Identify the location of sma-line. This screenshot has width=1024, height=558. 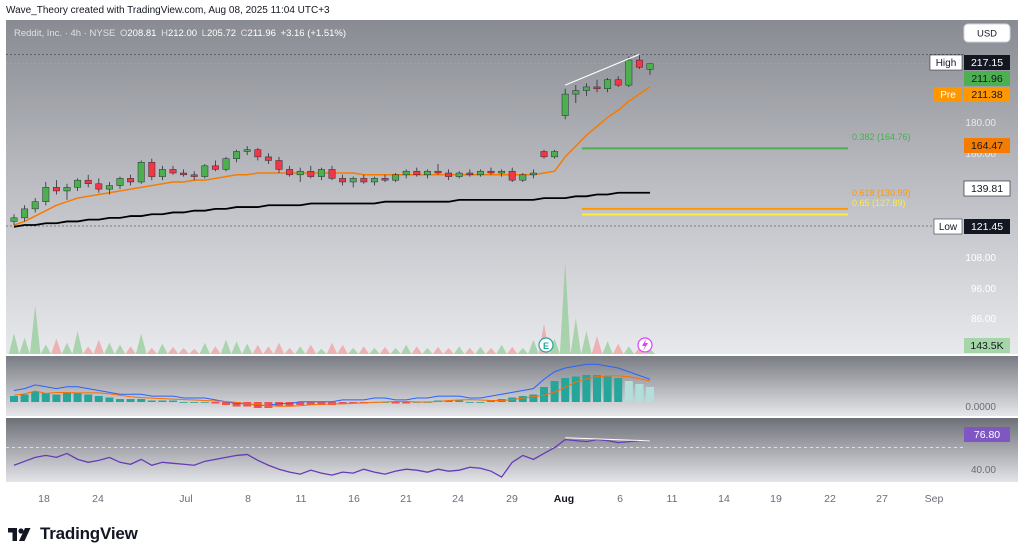
(331, 209).